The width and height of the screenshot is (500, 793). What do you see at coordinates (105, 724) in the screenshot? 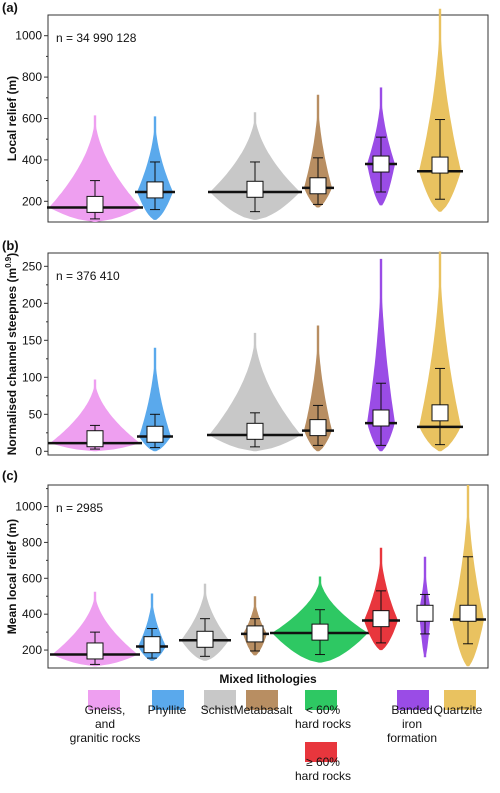
I see `legend-label-gneiss: and` at bounding box center [105, 724].